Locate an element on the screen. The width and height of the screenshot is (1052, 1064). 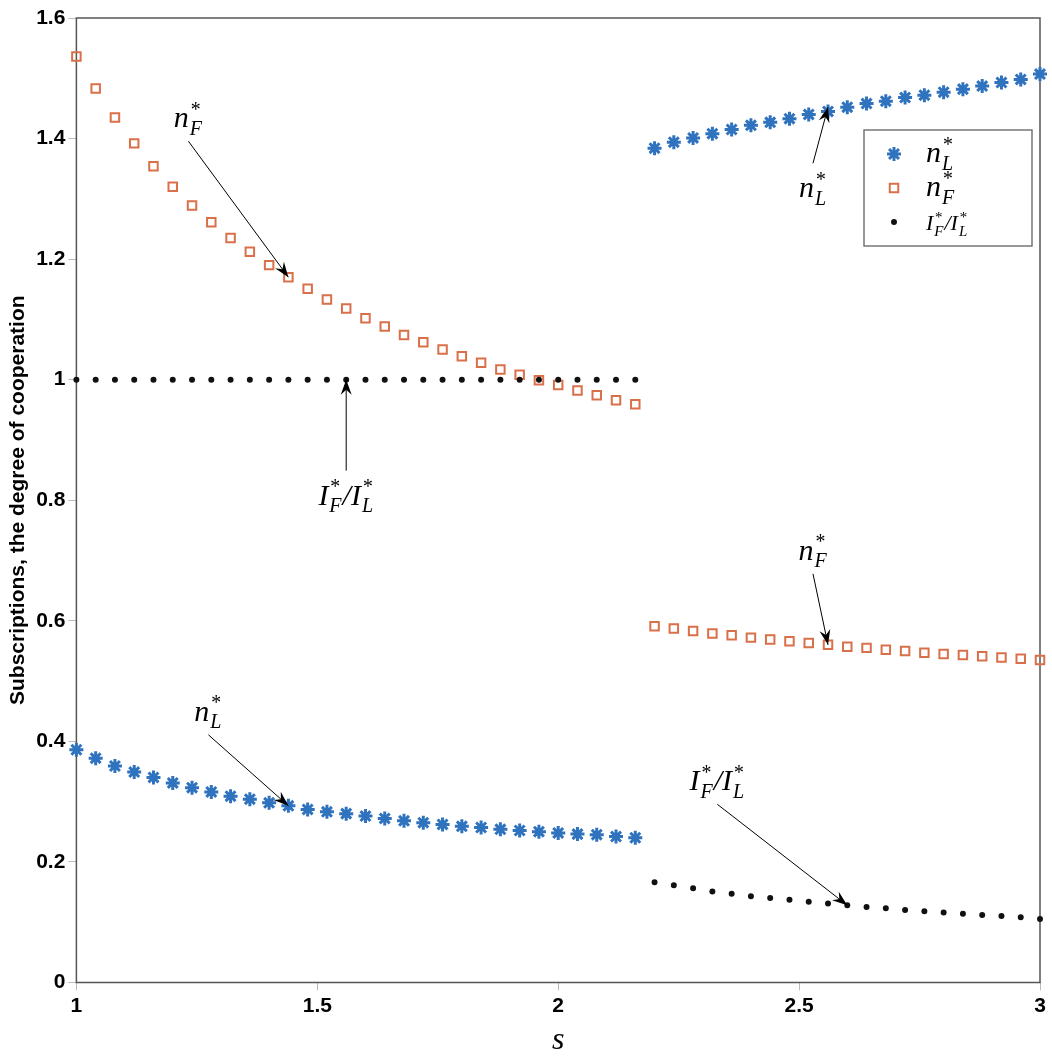
x-tick-label: 2 is located at coordinates (558, 1004).